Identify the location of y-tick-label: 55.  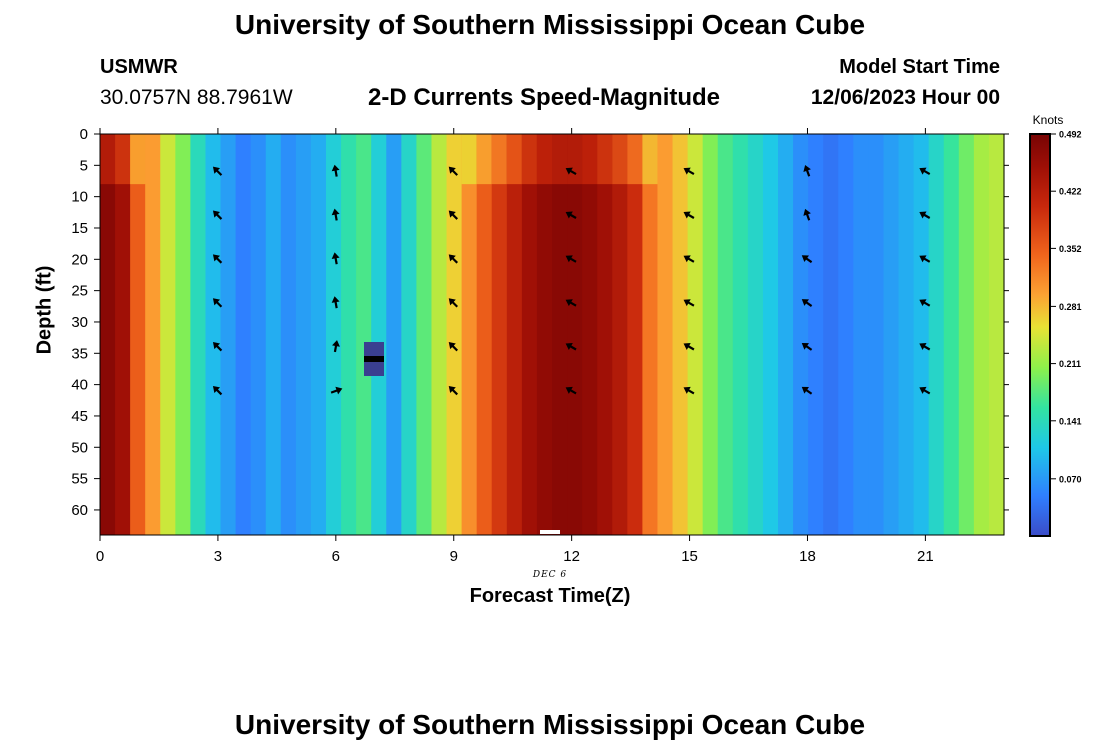
(79, 479).